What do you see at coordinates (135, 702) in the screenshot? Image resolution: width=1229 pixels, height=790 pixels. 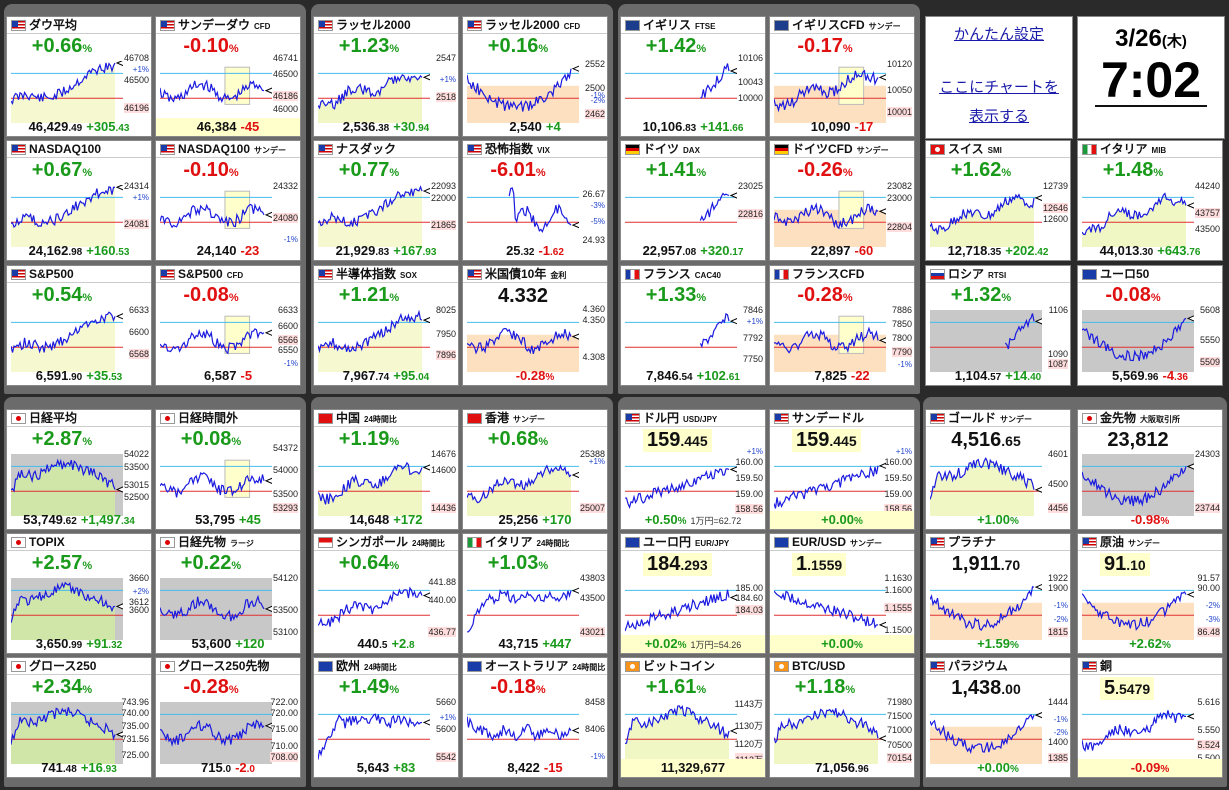 I see `price-level-label: 743.96` at bounding box center [135, 702].